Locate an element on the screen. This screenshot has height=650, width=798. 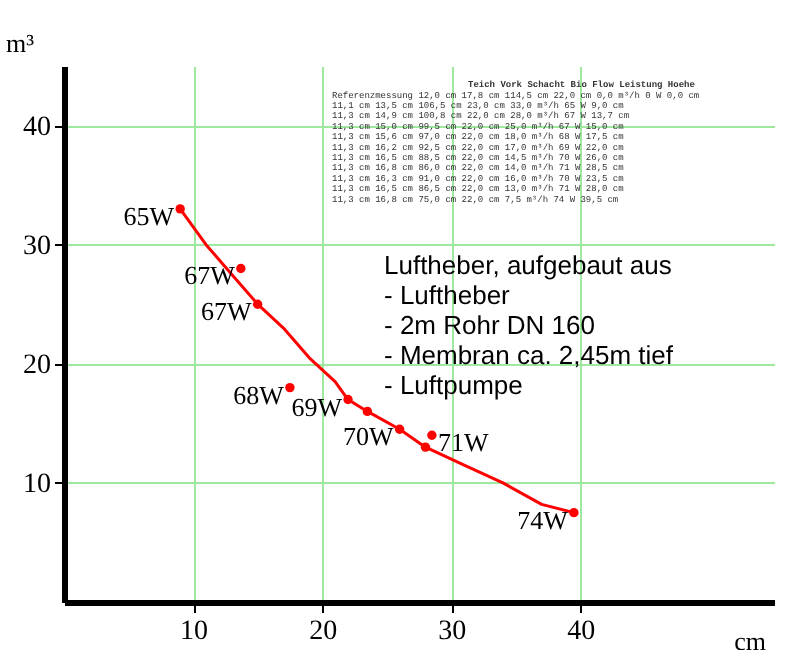
x-tick-label: 40 is located at coordinates (581, 632).